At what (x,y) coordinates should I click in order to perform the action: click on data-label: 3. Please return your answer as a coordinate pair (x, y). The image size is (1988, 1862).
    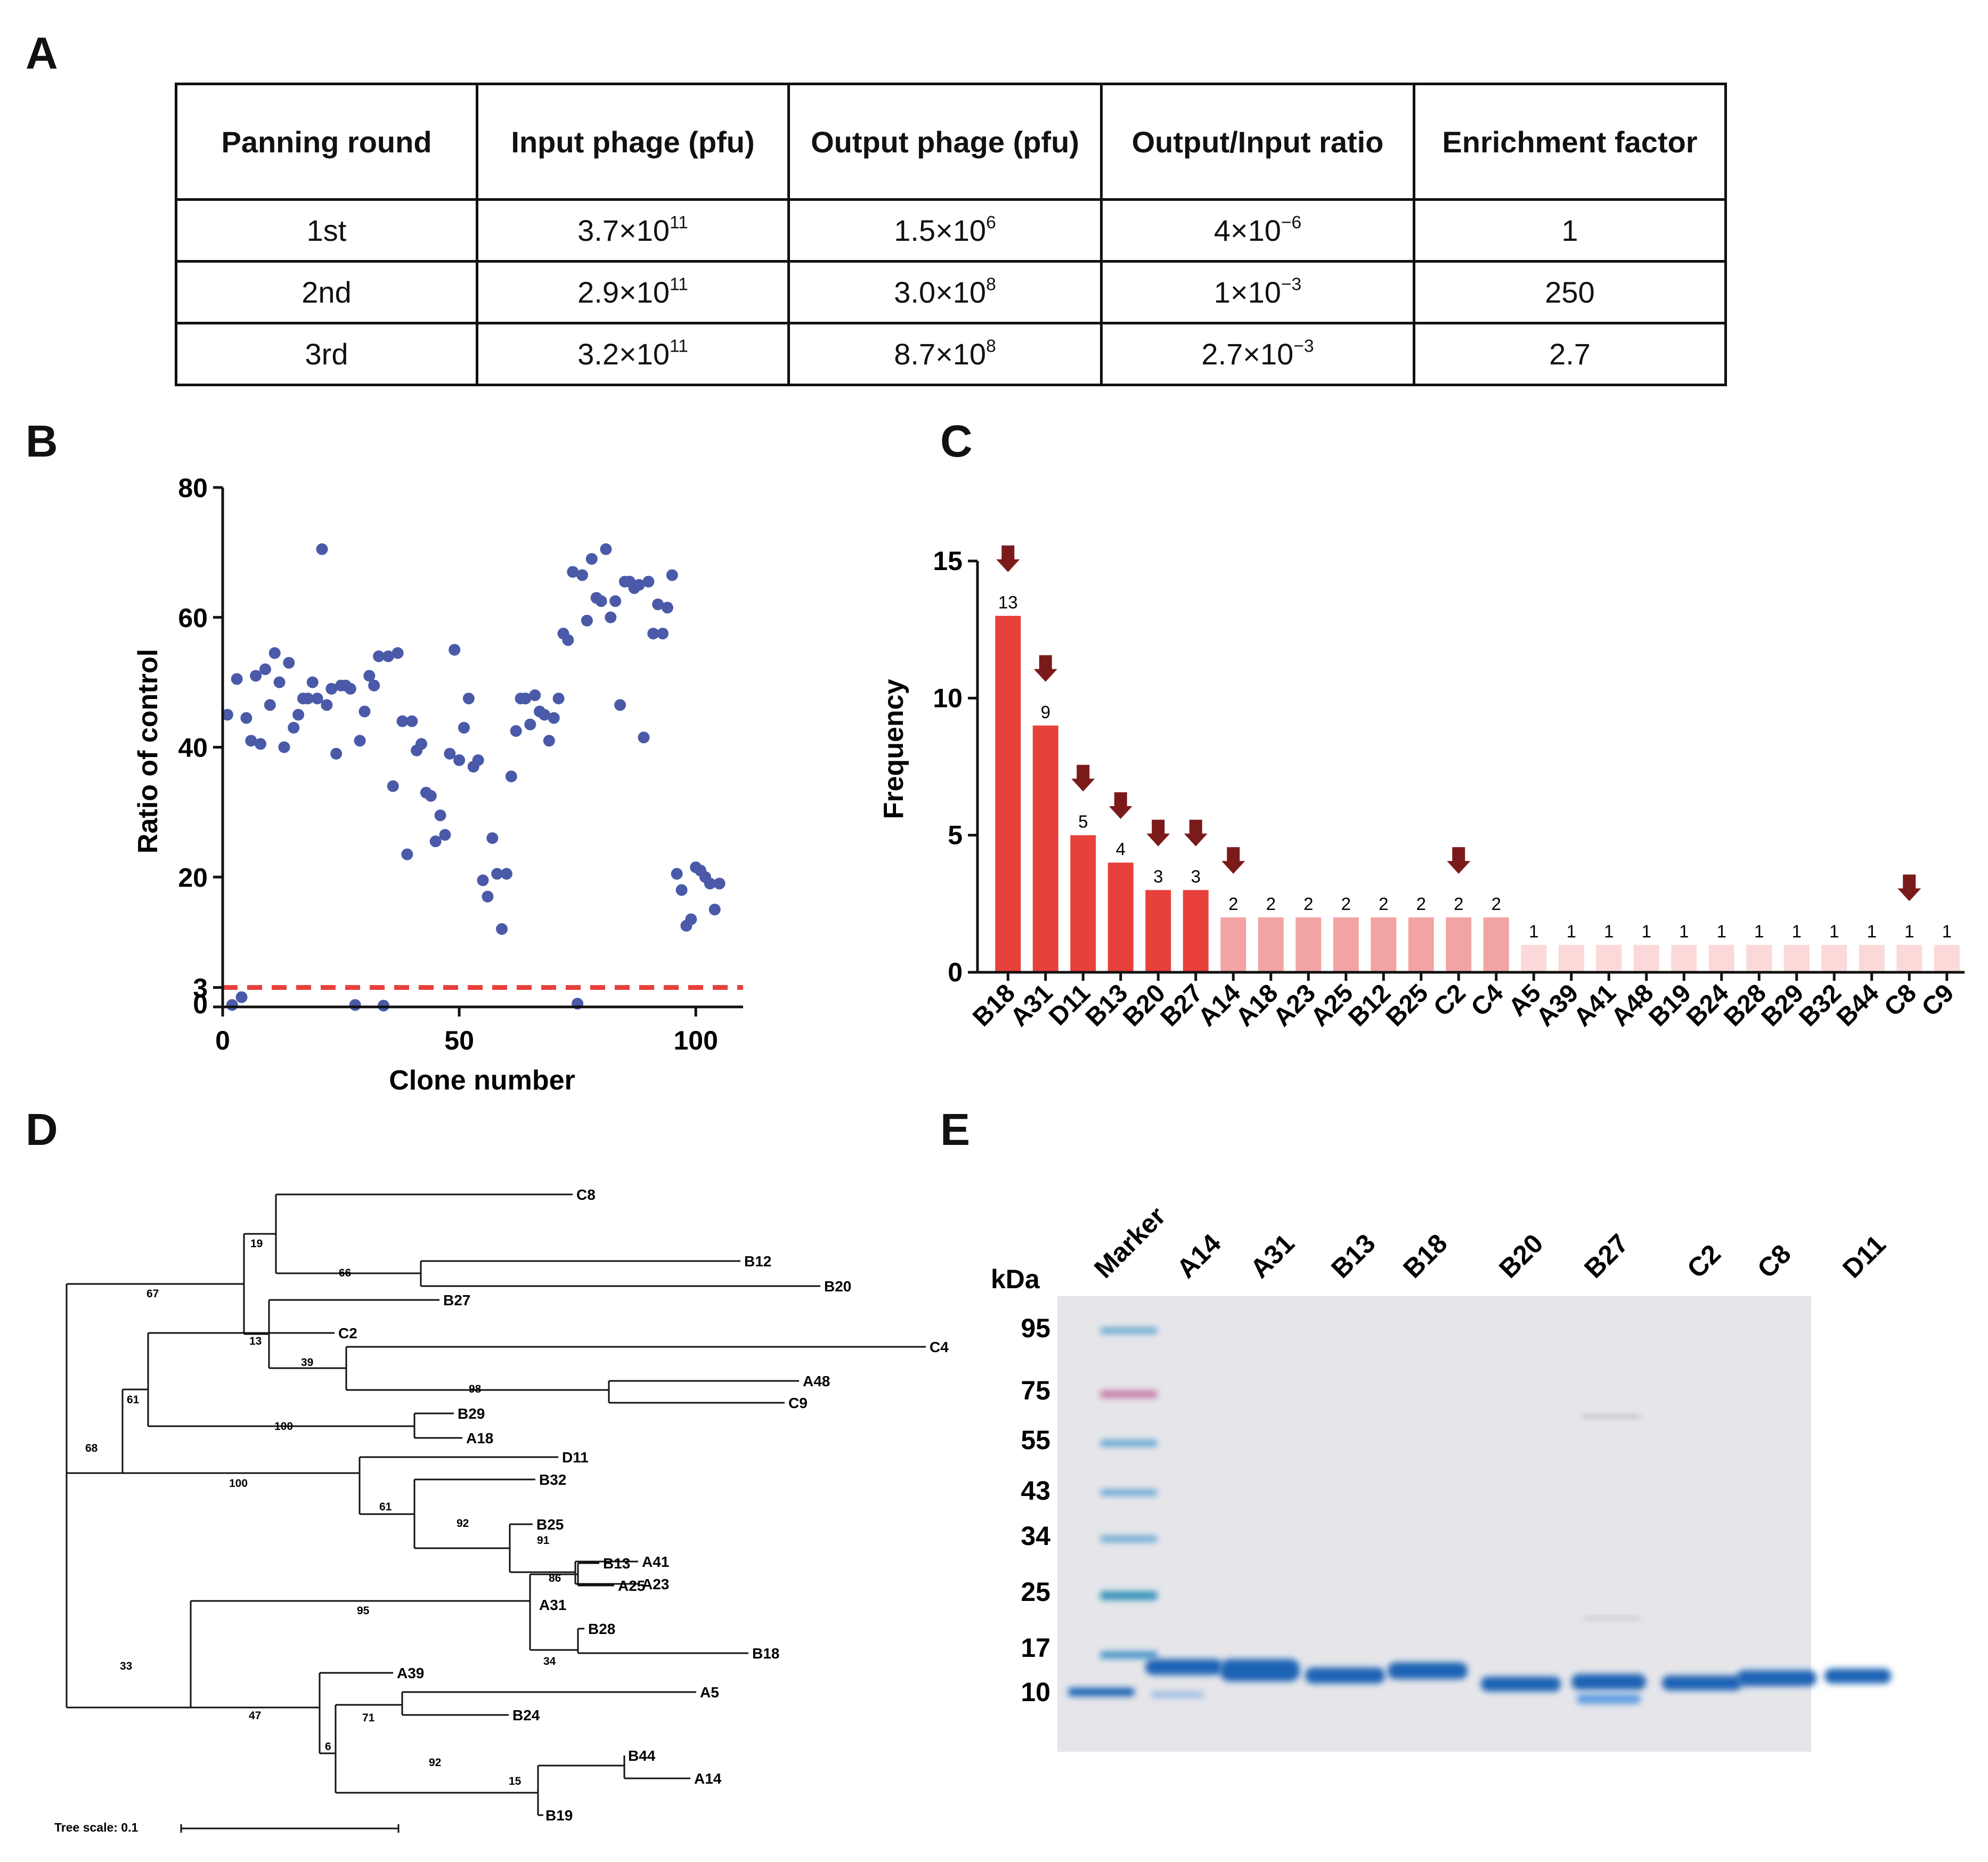
    Looking at the image, I should click on (1158, 877).